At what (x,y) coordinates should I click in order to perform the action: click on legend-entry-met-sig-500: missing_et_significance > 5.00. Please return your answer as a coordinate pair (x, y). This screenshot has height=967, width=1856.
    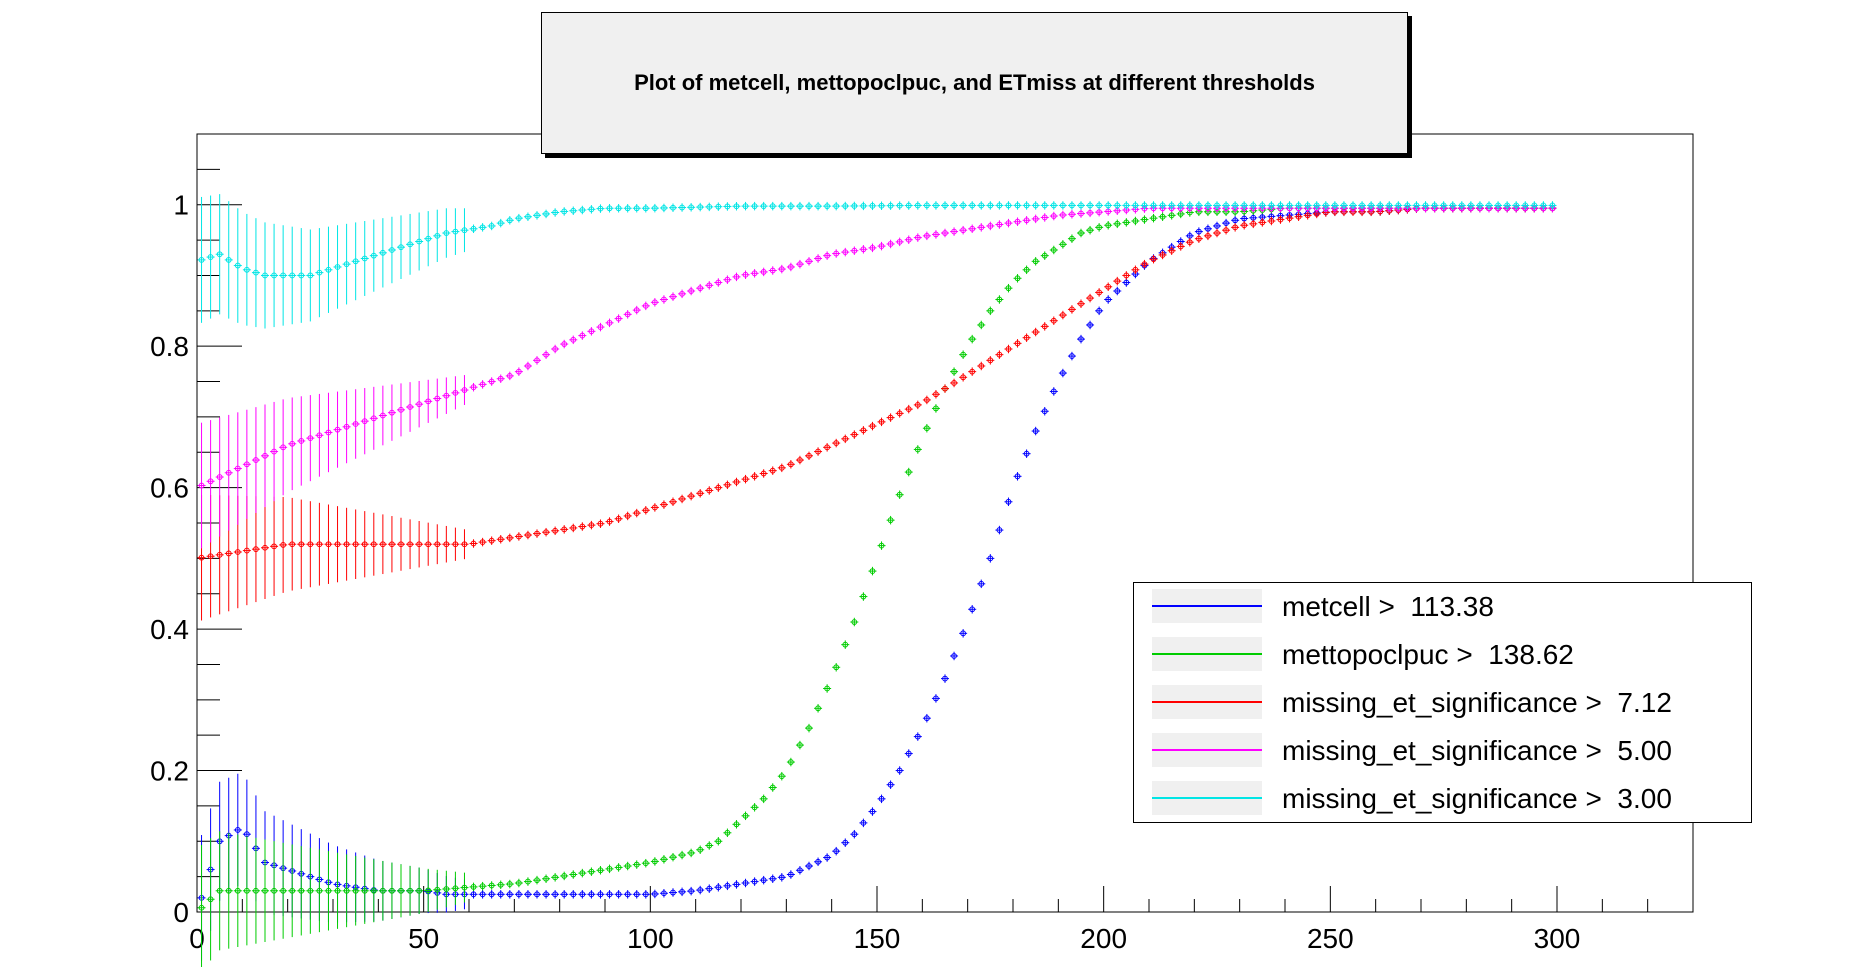
    Looking at the image, I should click on (1444, 750).